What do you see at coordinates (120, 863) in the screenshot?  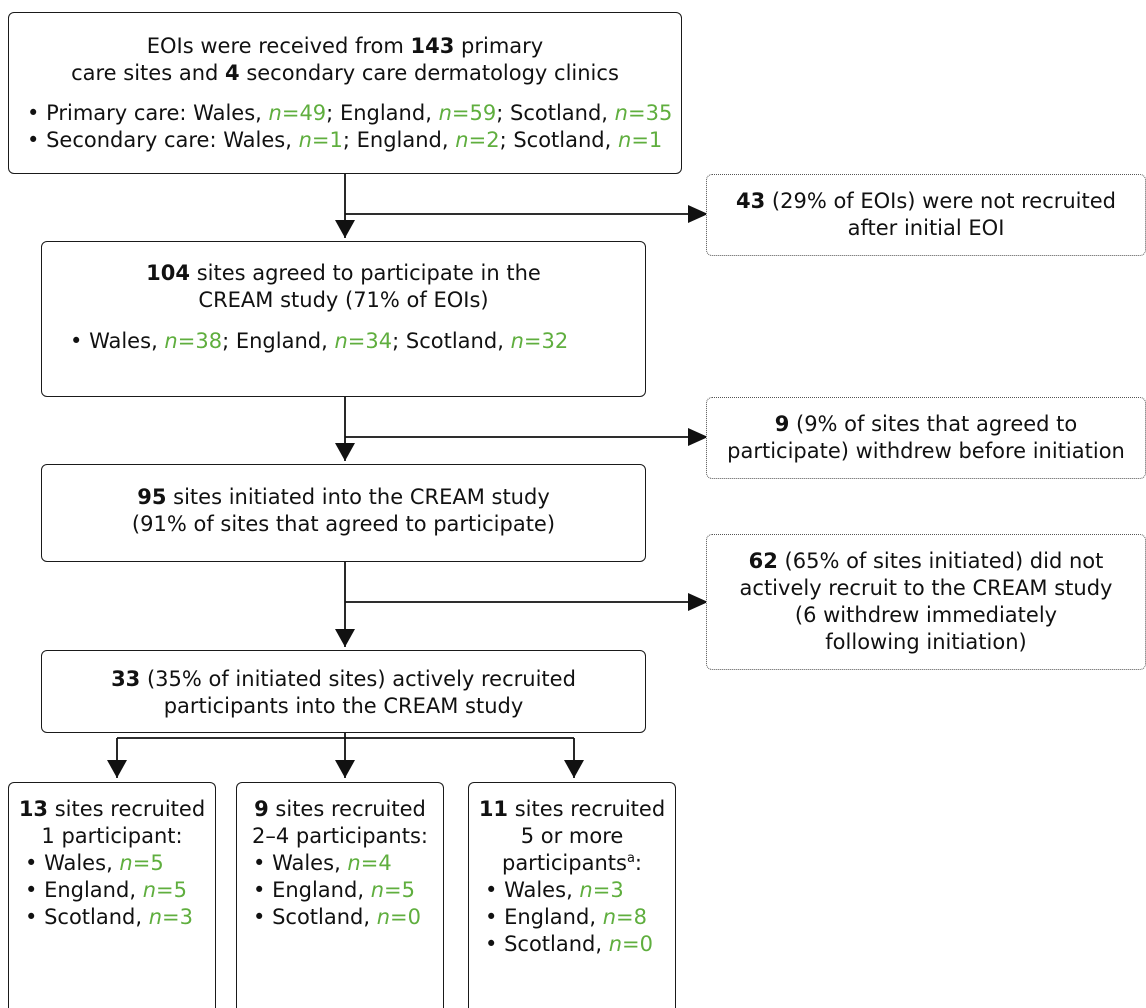 I see `list-item: Wales, n=5` at bounding box center [120, 863].